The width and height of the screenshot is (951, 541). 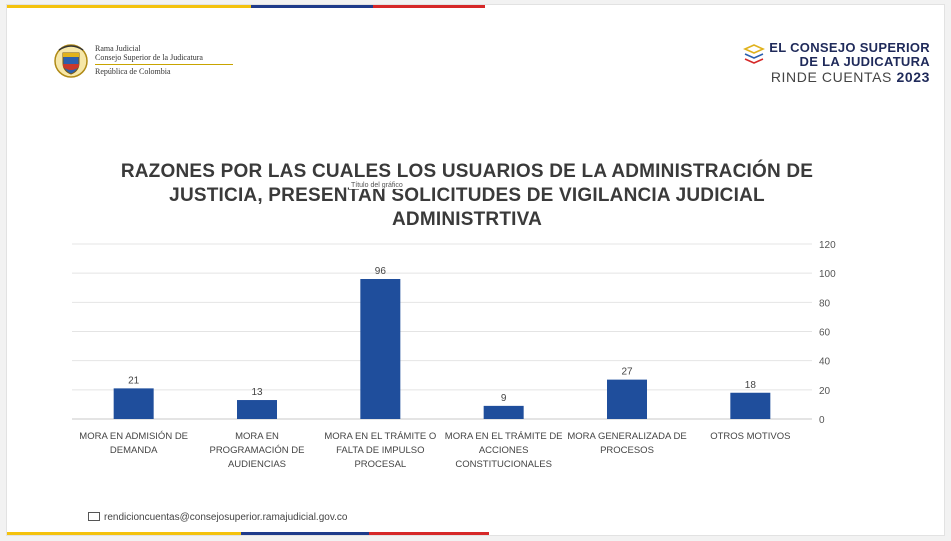 What do you see at coordinates (751, 385) in the screenshot?
I see `data-label-5: 18` at bounding box center [751, 385].